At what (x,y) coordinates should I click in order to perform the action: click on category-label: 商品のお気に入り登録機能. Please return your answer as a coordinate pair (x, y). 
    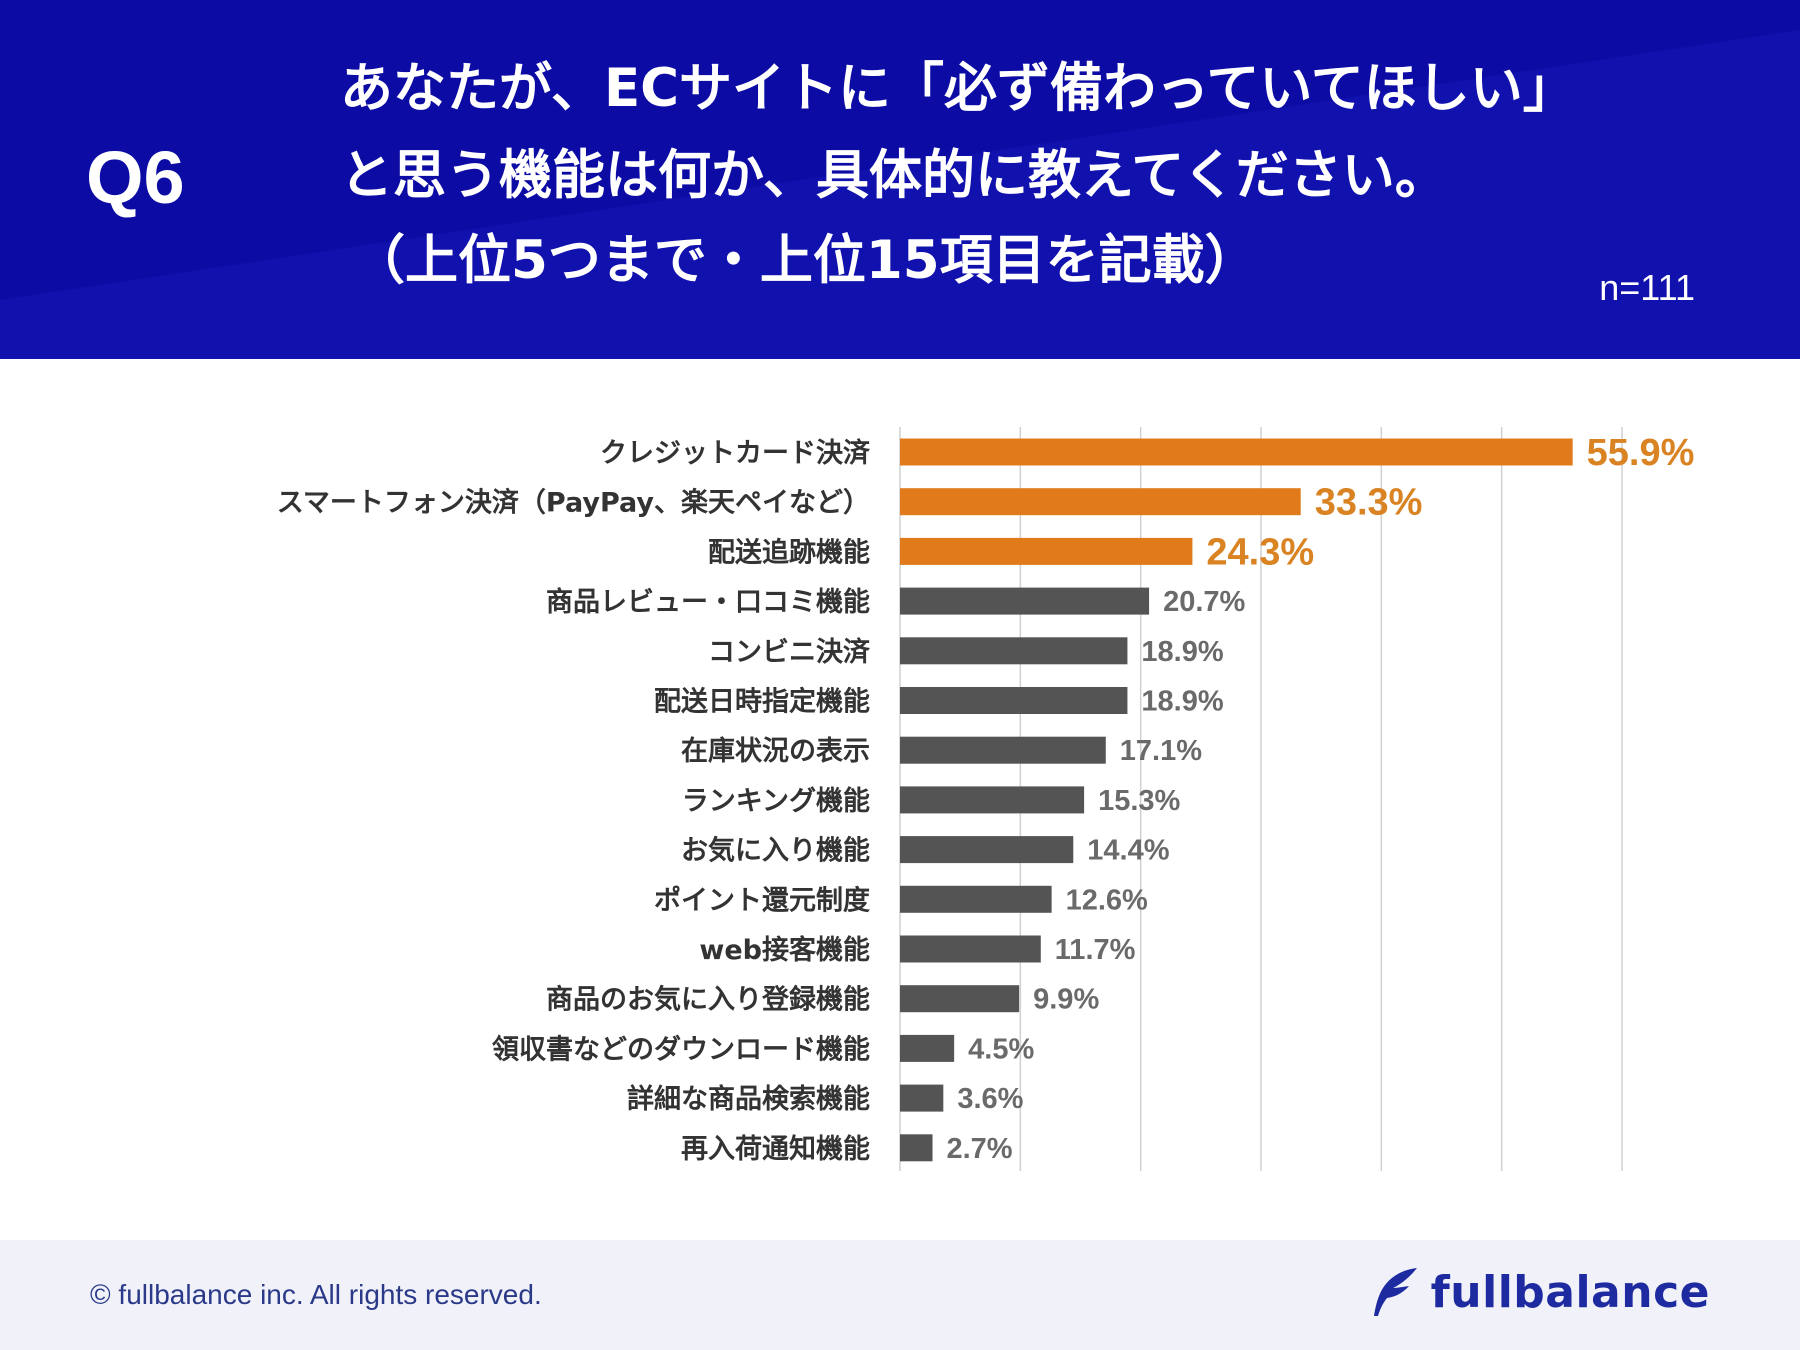
    Looking at the image, I should click on (708, 1000).